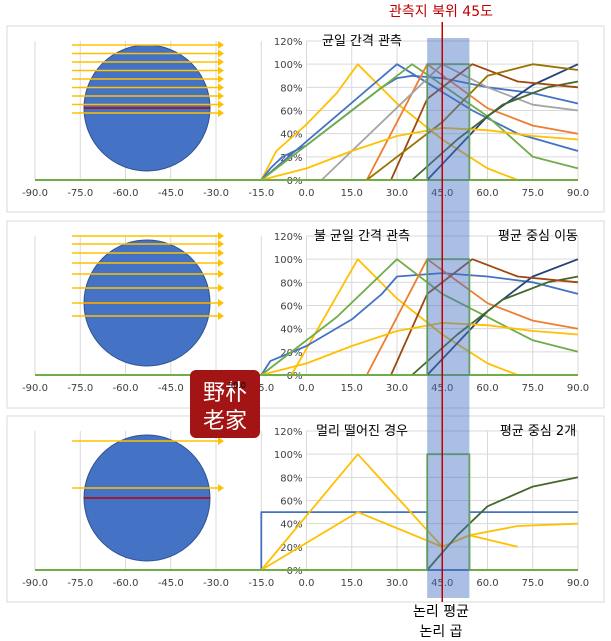 The height and width of the screenshot is (641, 611). I want to click on observer-label: 관측지 북위 45도, so click(441, 12).